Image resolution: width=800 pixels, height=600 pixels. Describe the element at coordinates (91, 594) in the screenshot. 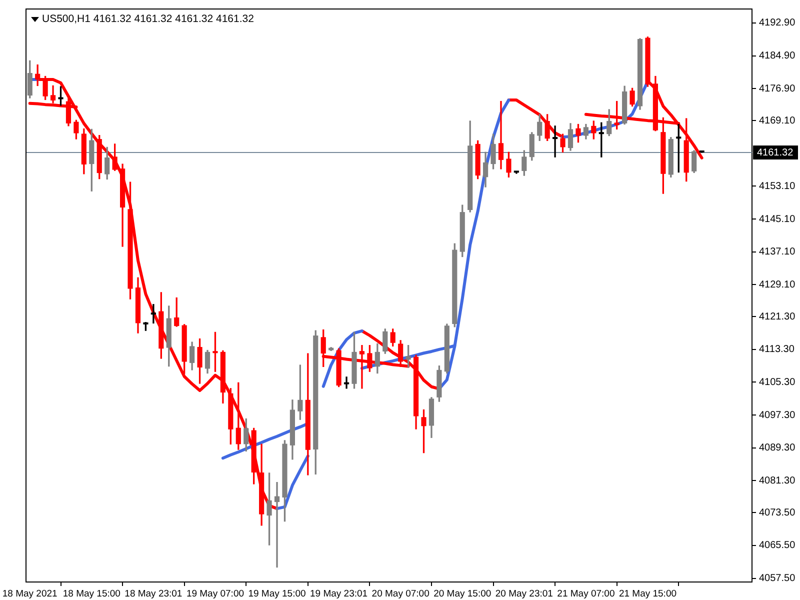

I see `x-tick-label: 18 May 15:00` at that location.